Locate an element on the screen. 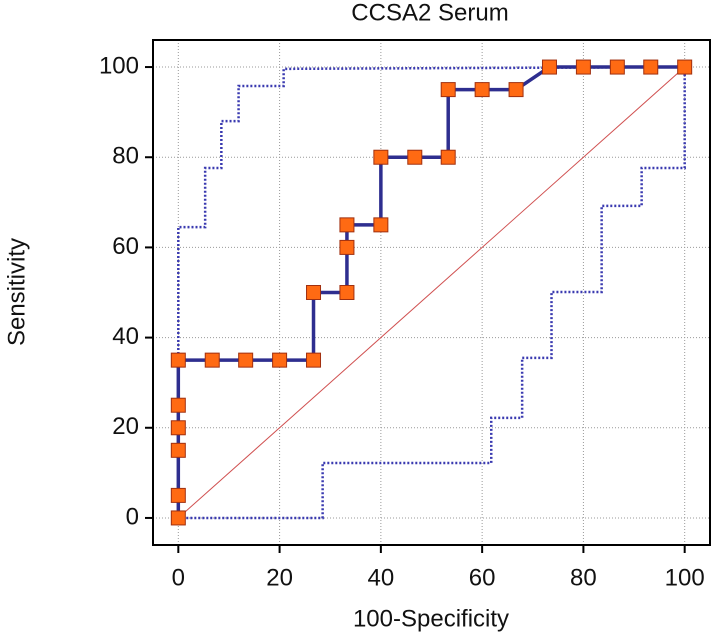 The width and height of the screenshot is (712, 639). chart-title: CCSA2 Serum is located at coordinates (429, 13).